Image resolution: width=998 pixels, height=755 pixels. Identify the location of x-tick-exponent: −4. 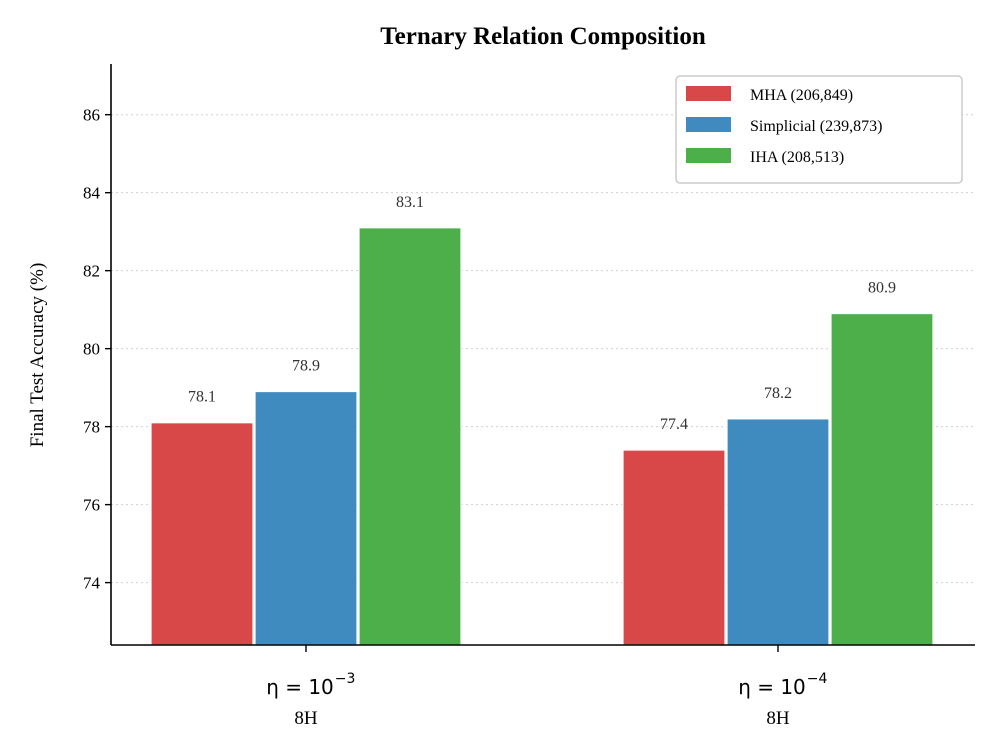
(817, 679).